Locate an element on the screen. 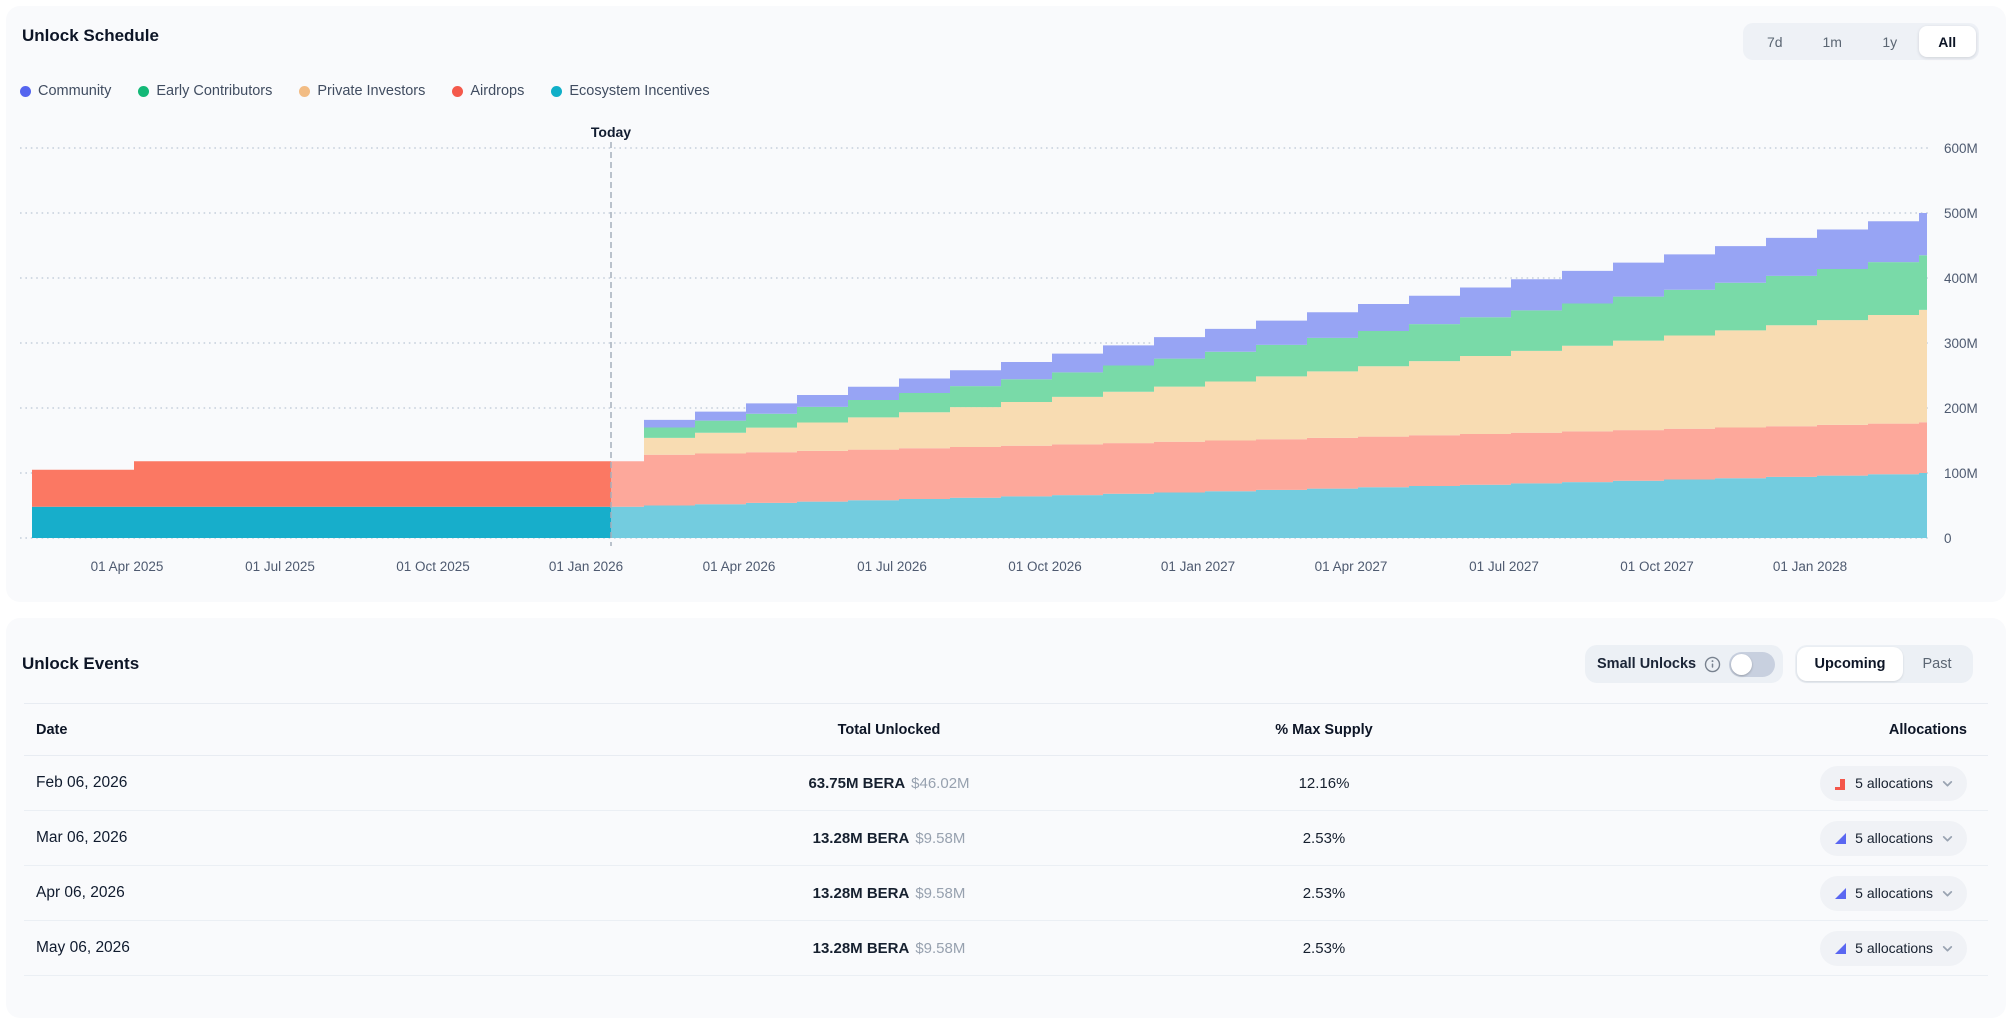 This screenshot has height=1018, width=2012. x-tick-label: 01 Jan 2026 is located at coordinates (586, 566).